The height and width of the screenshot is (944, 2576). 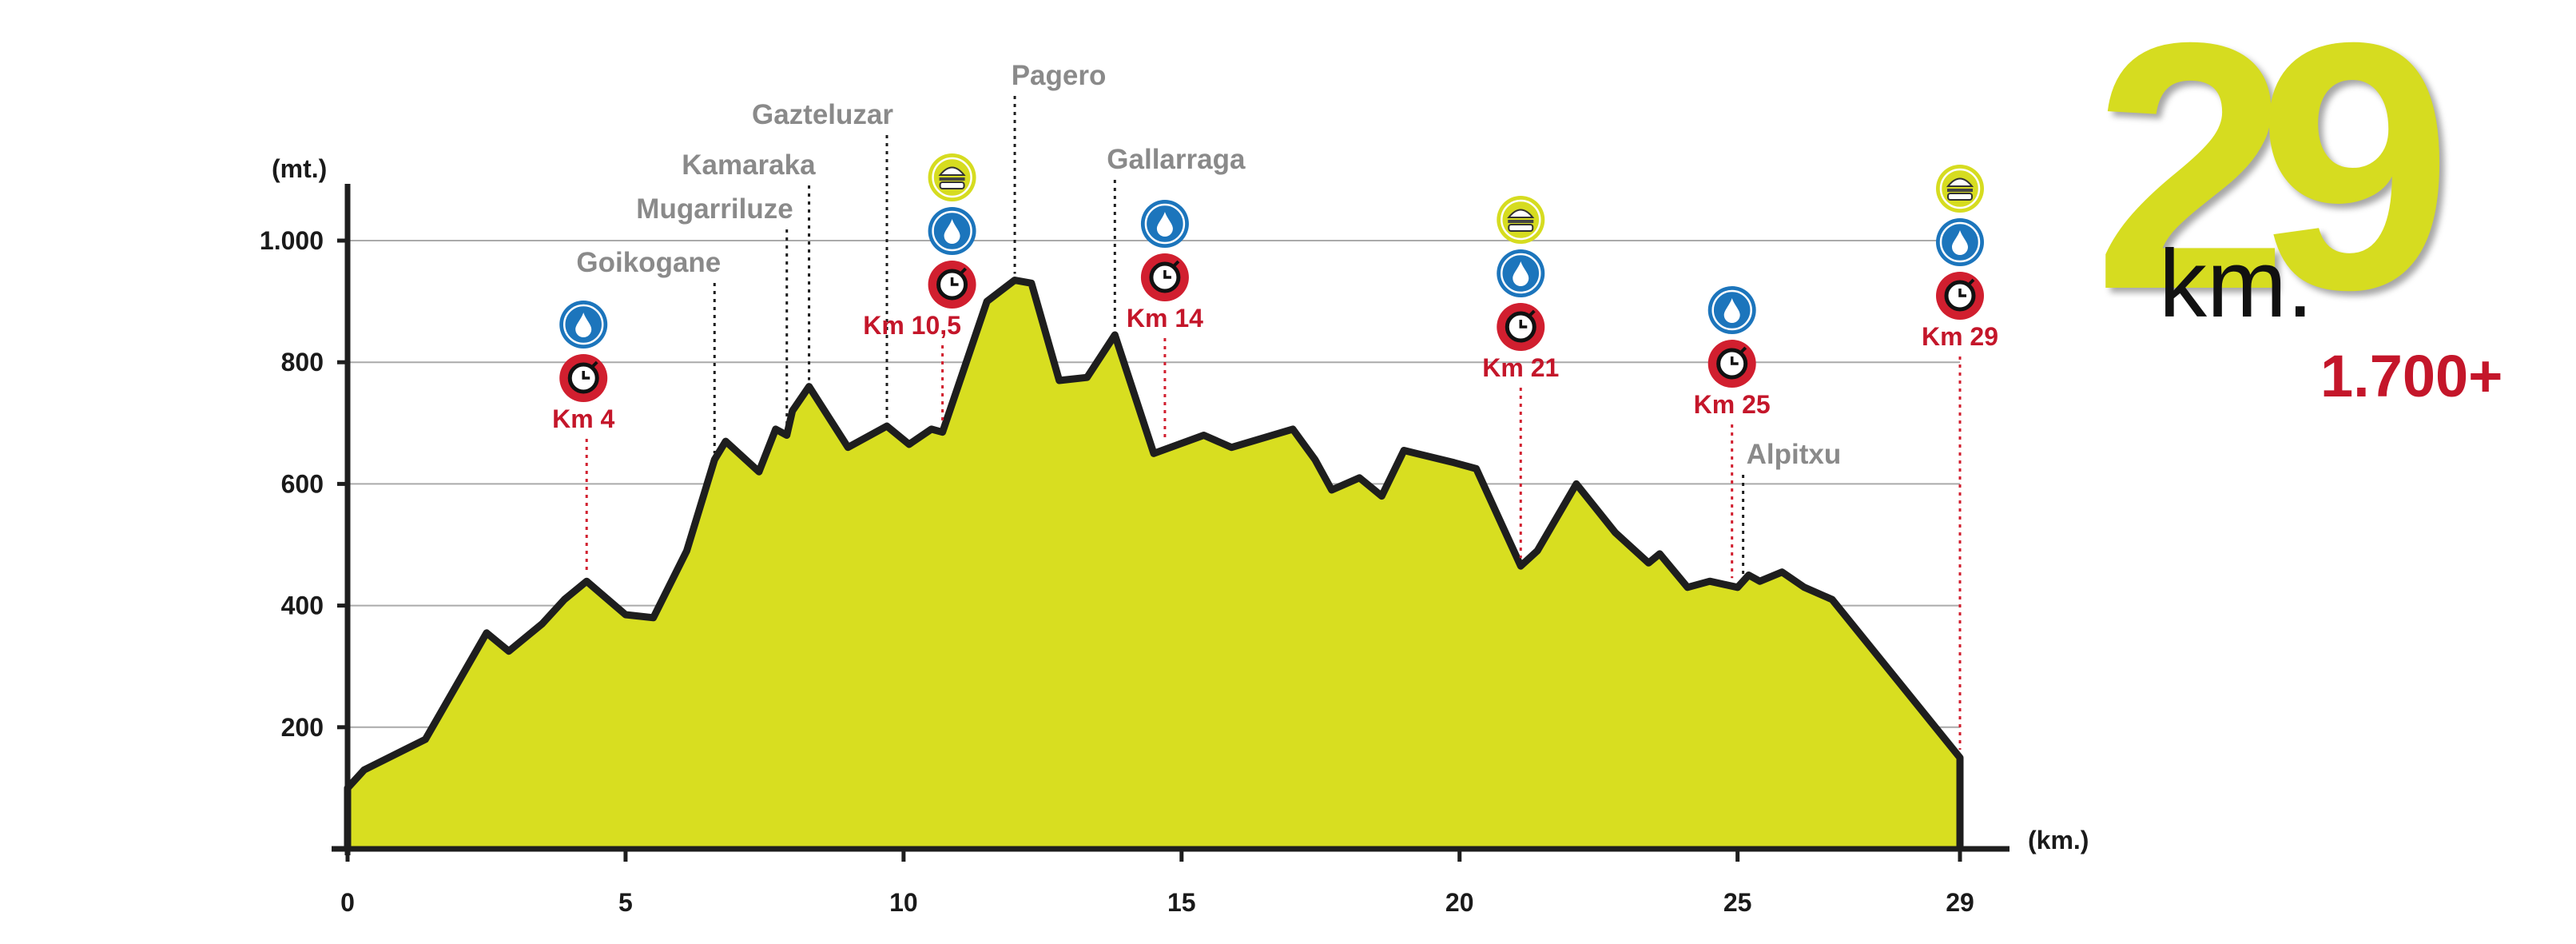 What do you see at coordinates (292, 241) in the screenshot?
I see `y-tick-label: 1.000` at bounding box center [292, 241].